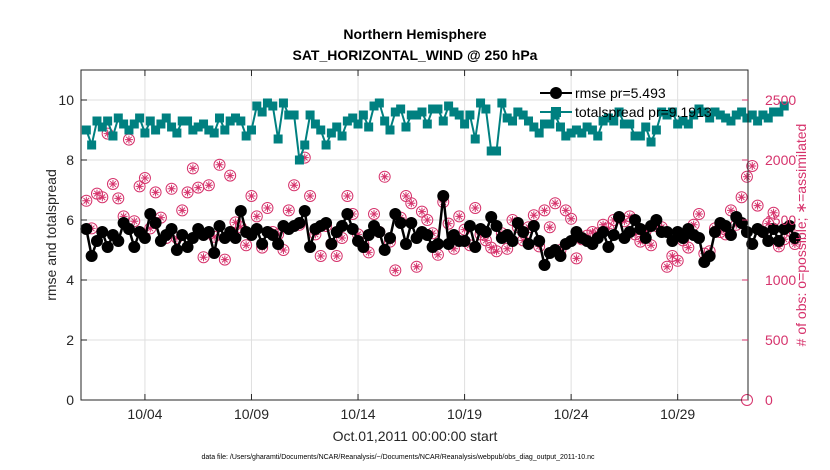  Describe the element at coordinates (415, 55) in the screenshot. I see `chart-subtitle: SAT_HORIZONTAL_WIND @ 250 hPa` at that location.